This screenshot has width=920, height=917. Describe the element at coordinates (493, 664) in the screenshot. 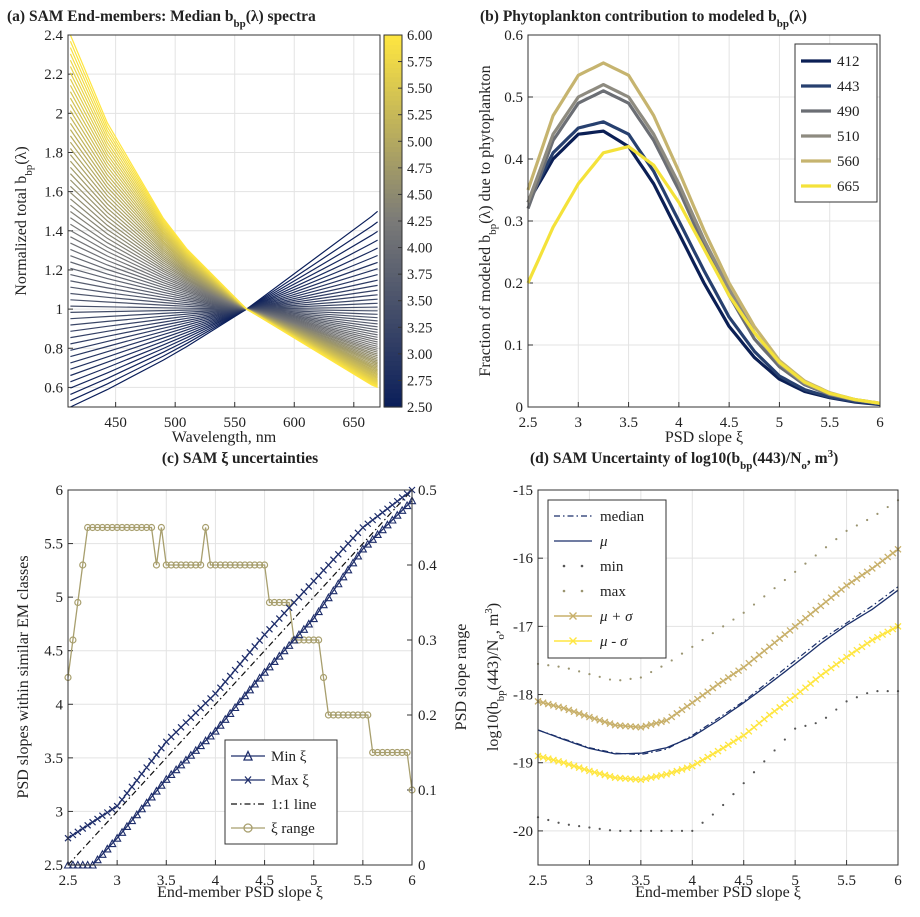

I see `ylabel-mid: (443)/N` at that location.